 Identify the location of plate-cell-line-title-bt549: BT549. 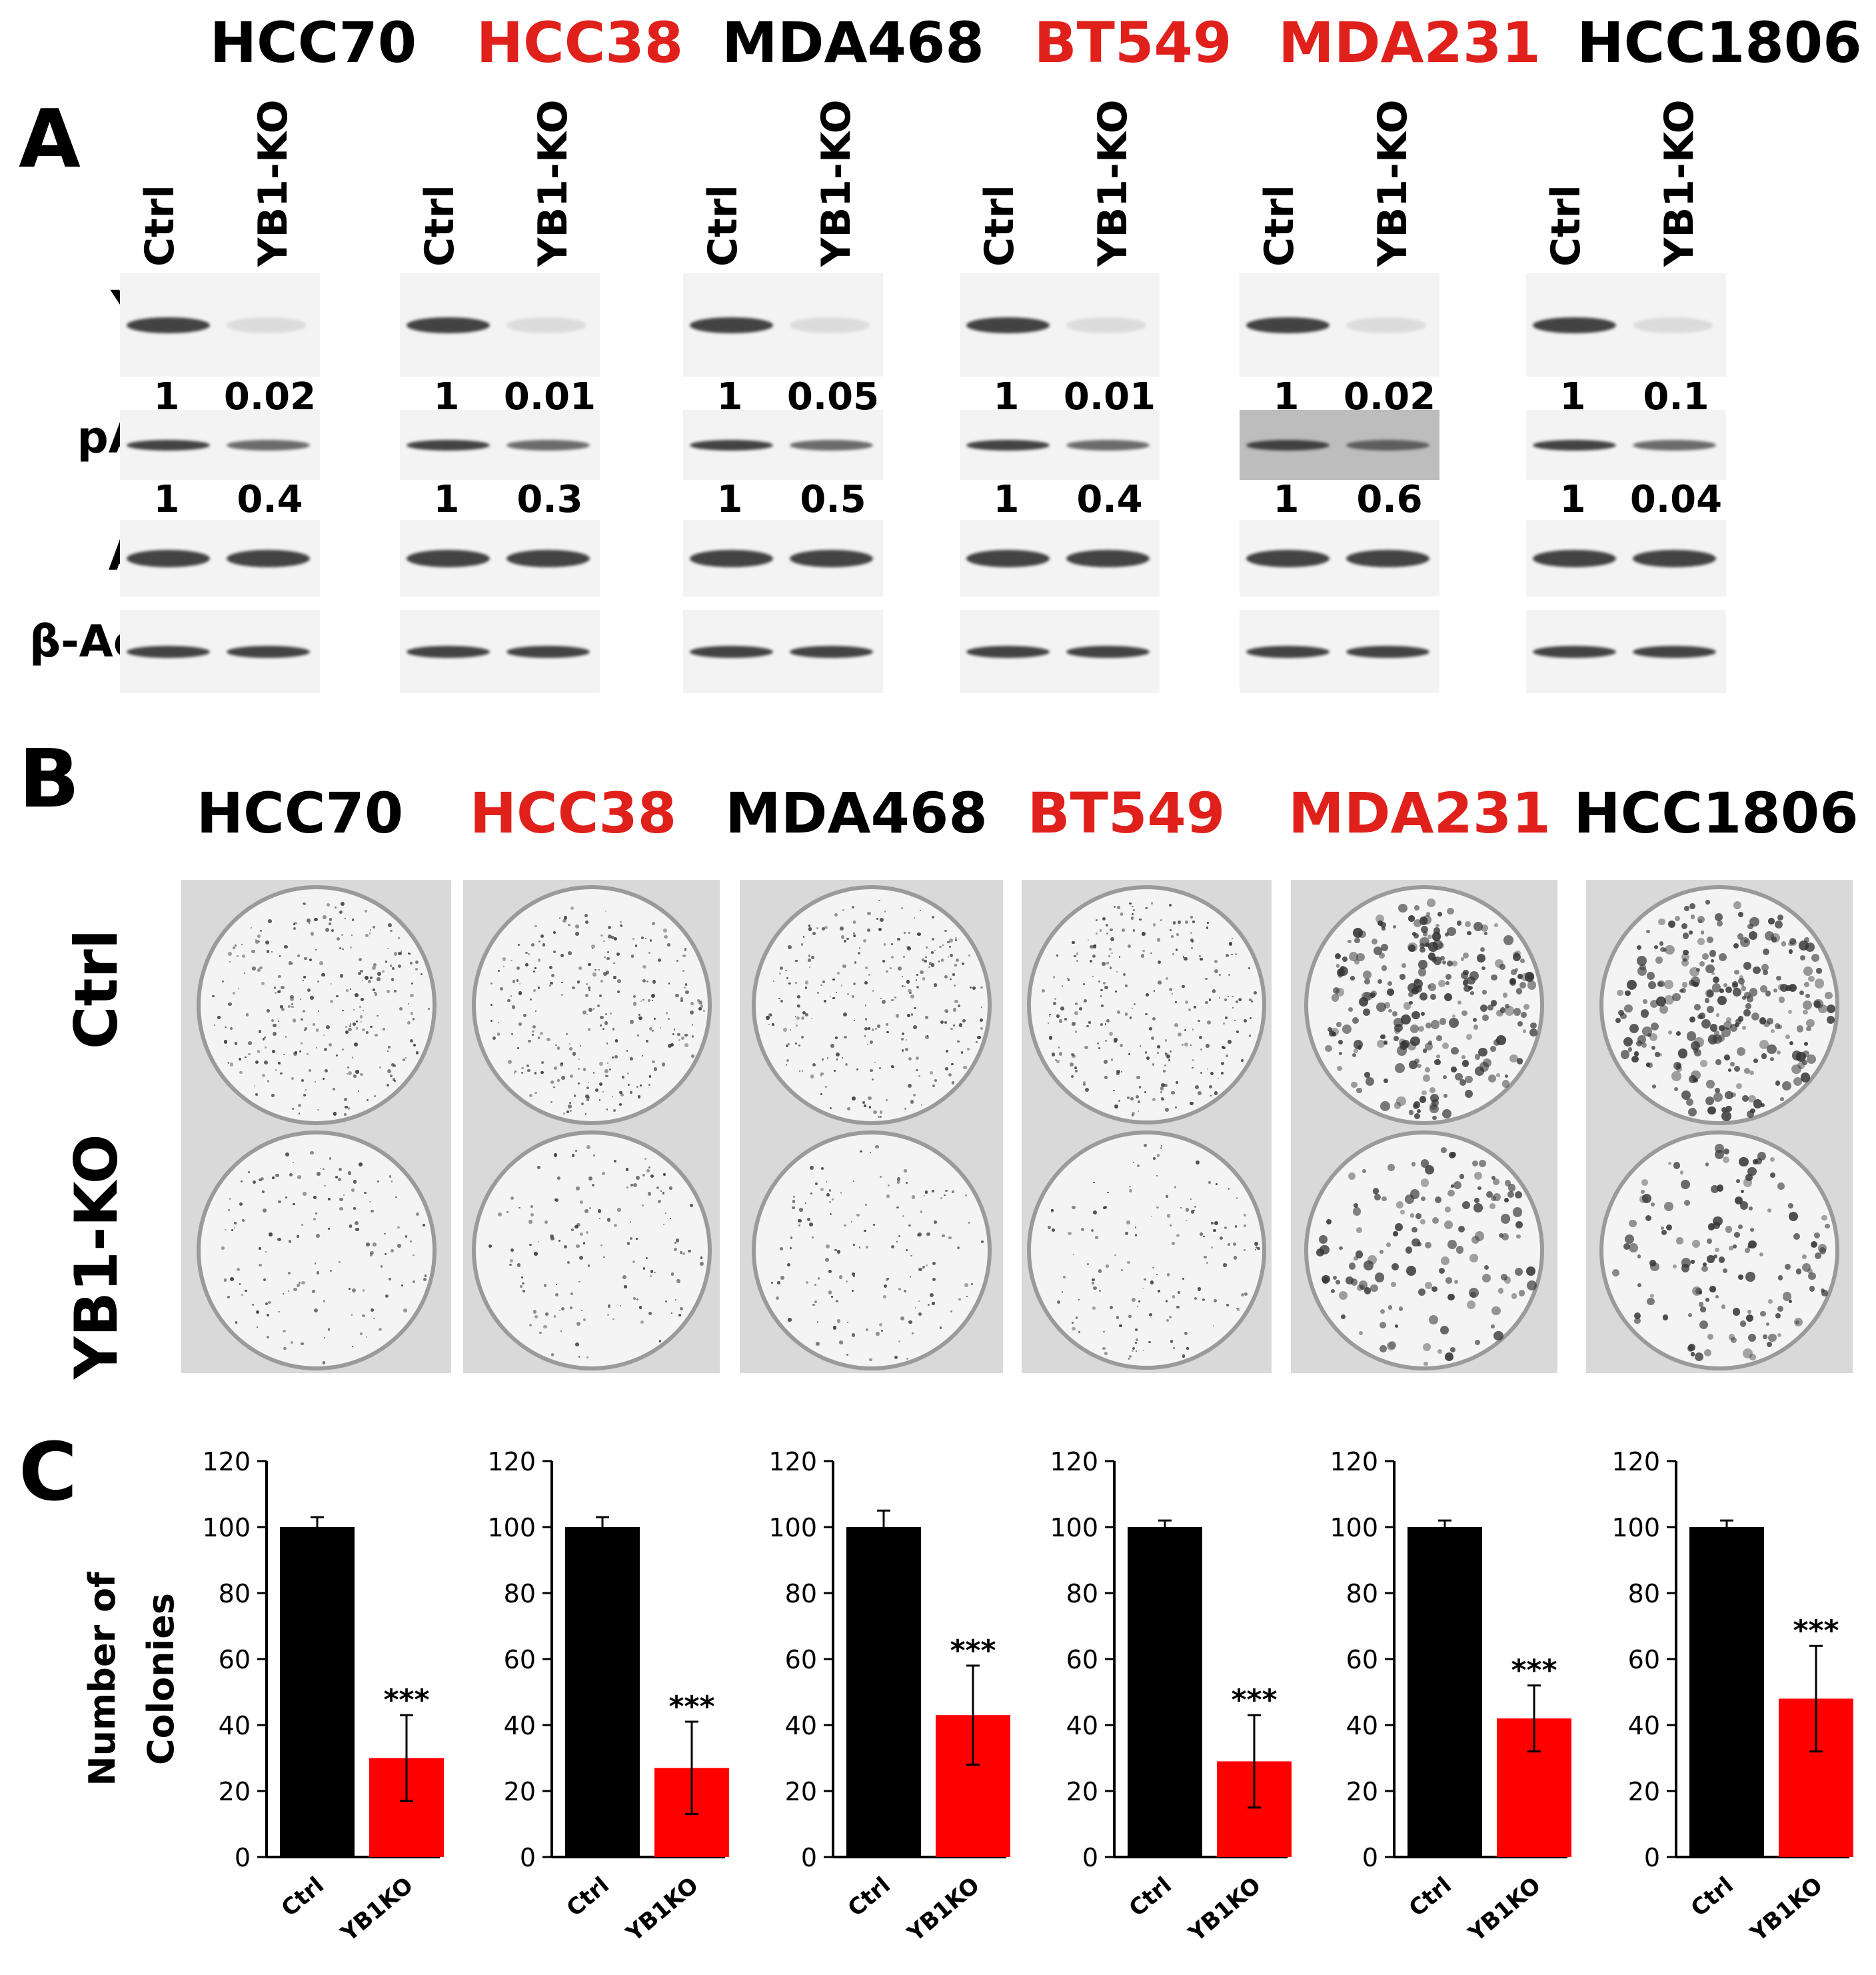
(1126, 813).